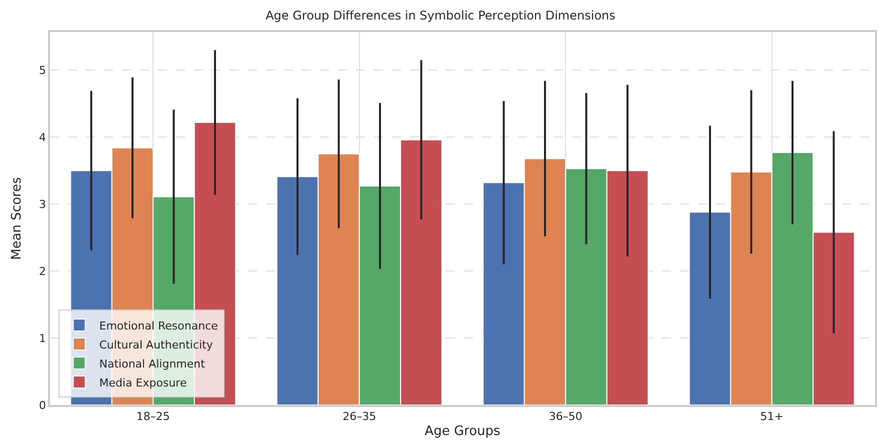 The height and width of the screenshot is (441, 881). Describe the element at coordinates (42, 204) in the screenshot. I see `y-tick-label: 3` at that location.